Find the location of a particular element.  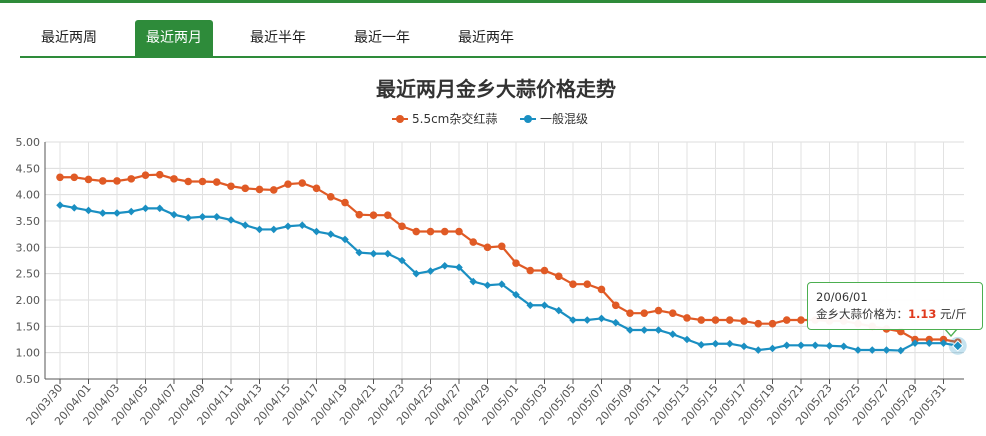

legend-swatch-marker is located at coordinates (400, 119).